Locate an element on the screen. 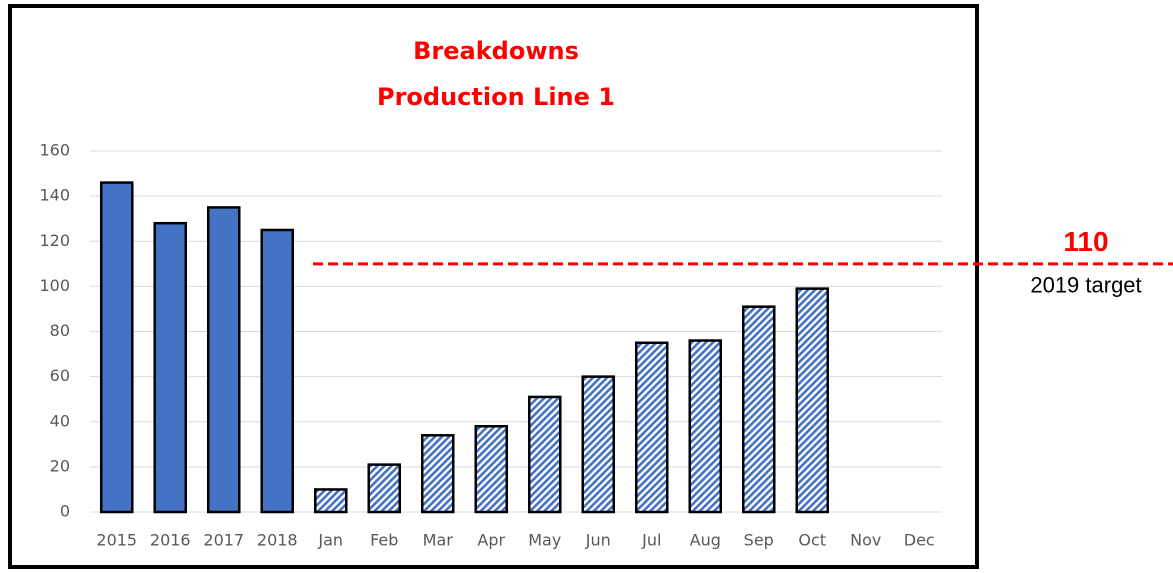 This screenshot has height=573, width=1173. x-tick-label: Aug is located at coordinates (705, 540).